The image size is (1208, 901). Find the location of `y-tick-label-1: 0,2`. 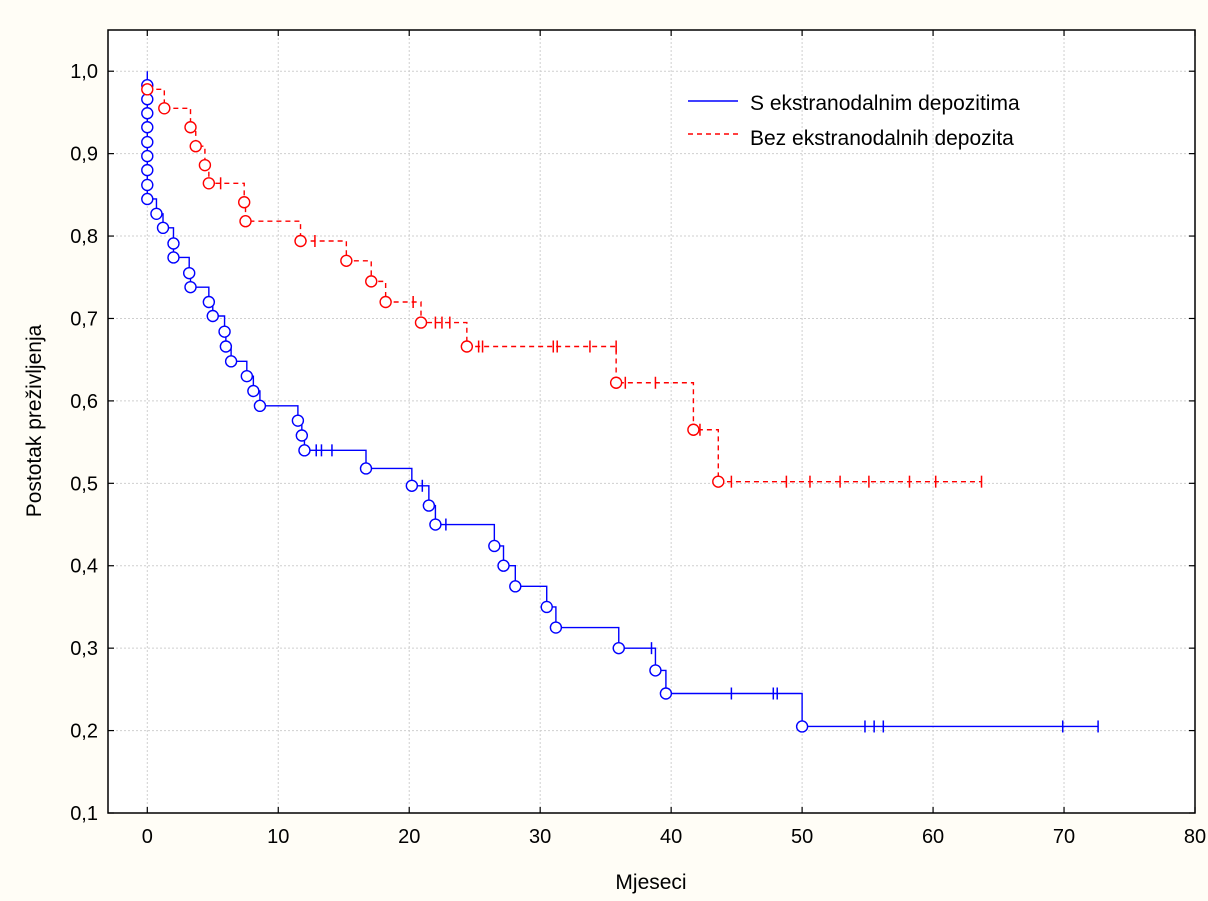

y-tick-label-1: 0,2 is located at coordinates (84, 732).